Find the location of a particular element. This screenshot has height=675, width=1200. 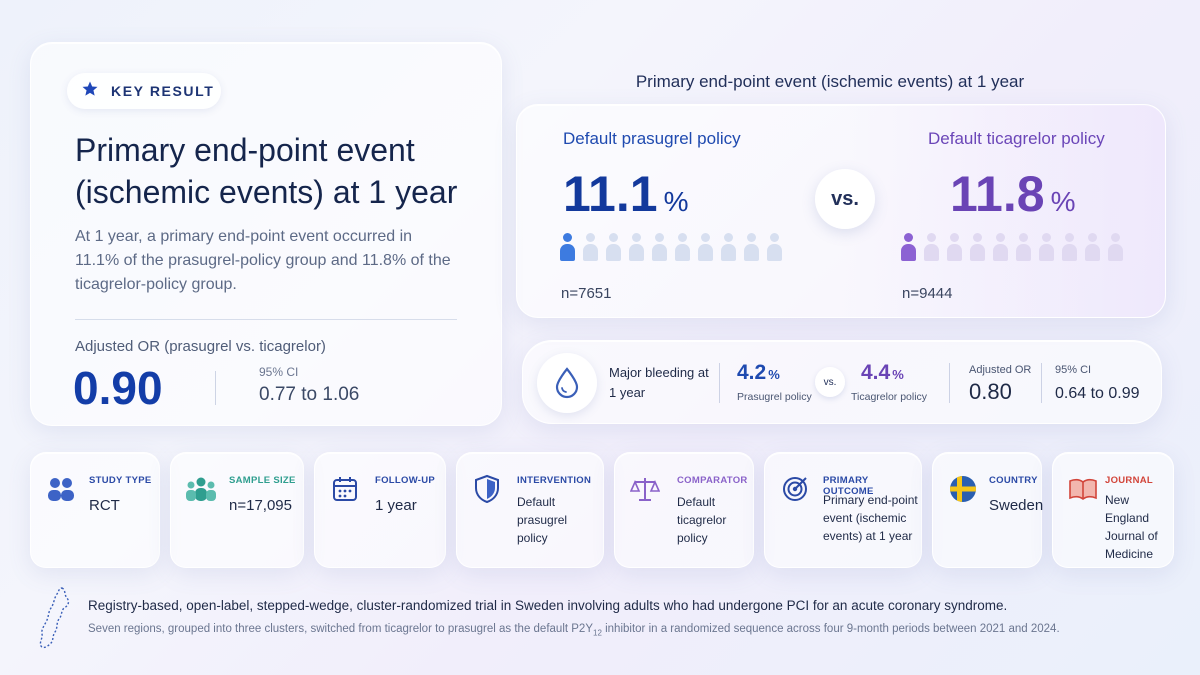

sweden-flag-icon is located at coordinates (963, 489).